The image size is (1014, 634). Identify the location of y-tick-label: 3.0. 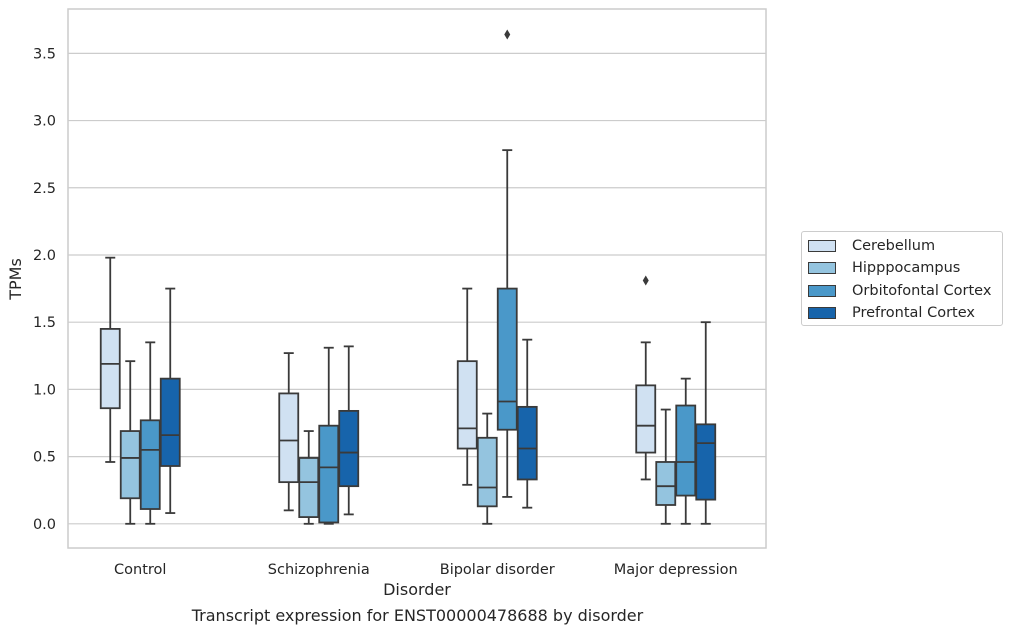
(44, 122).